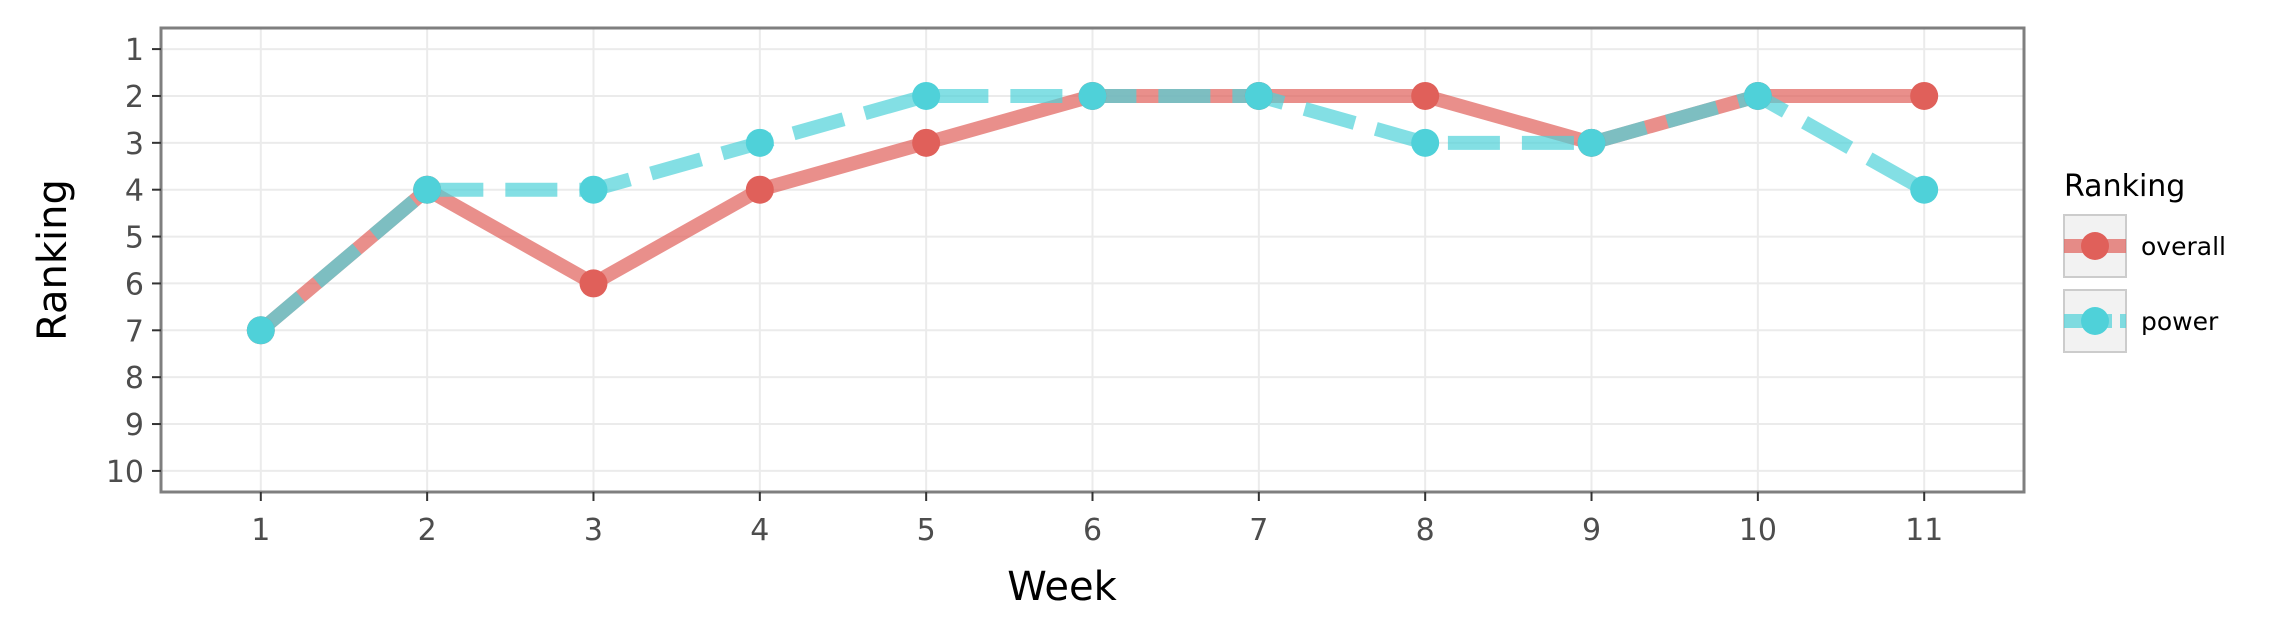 This screenshot has height=641, width=2276. I want to click on legend-items: overall power, so click(2144, 283).